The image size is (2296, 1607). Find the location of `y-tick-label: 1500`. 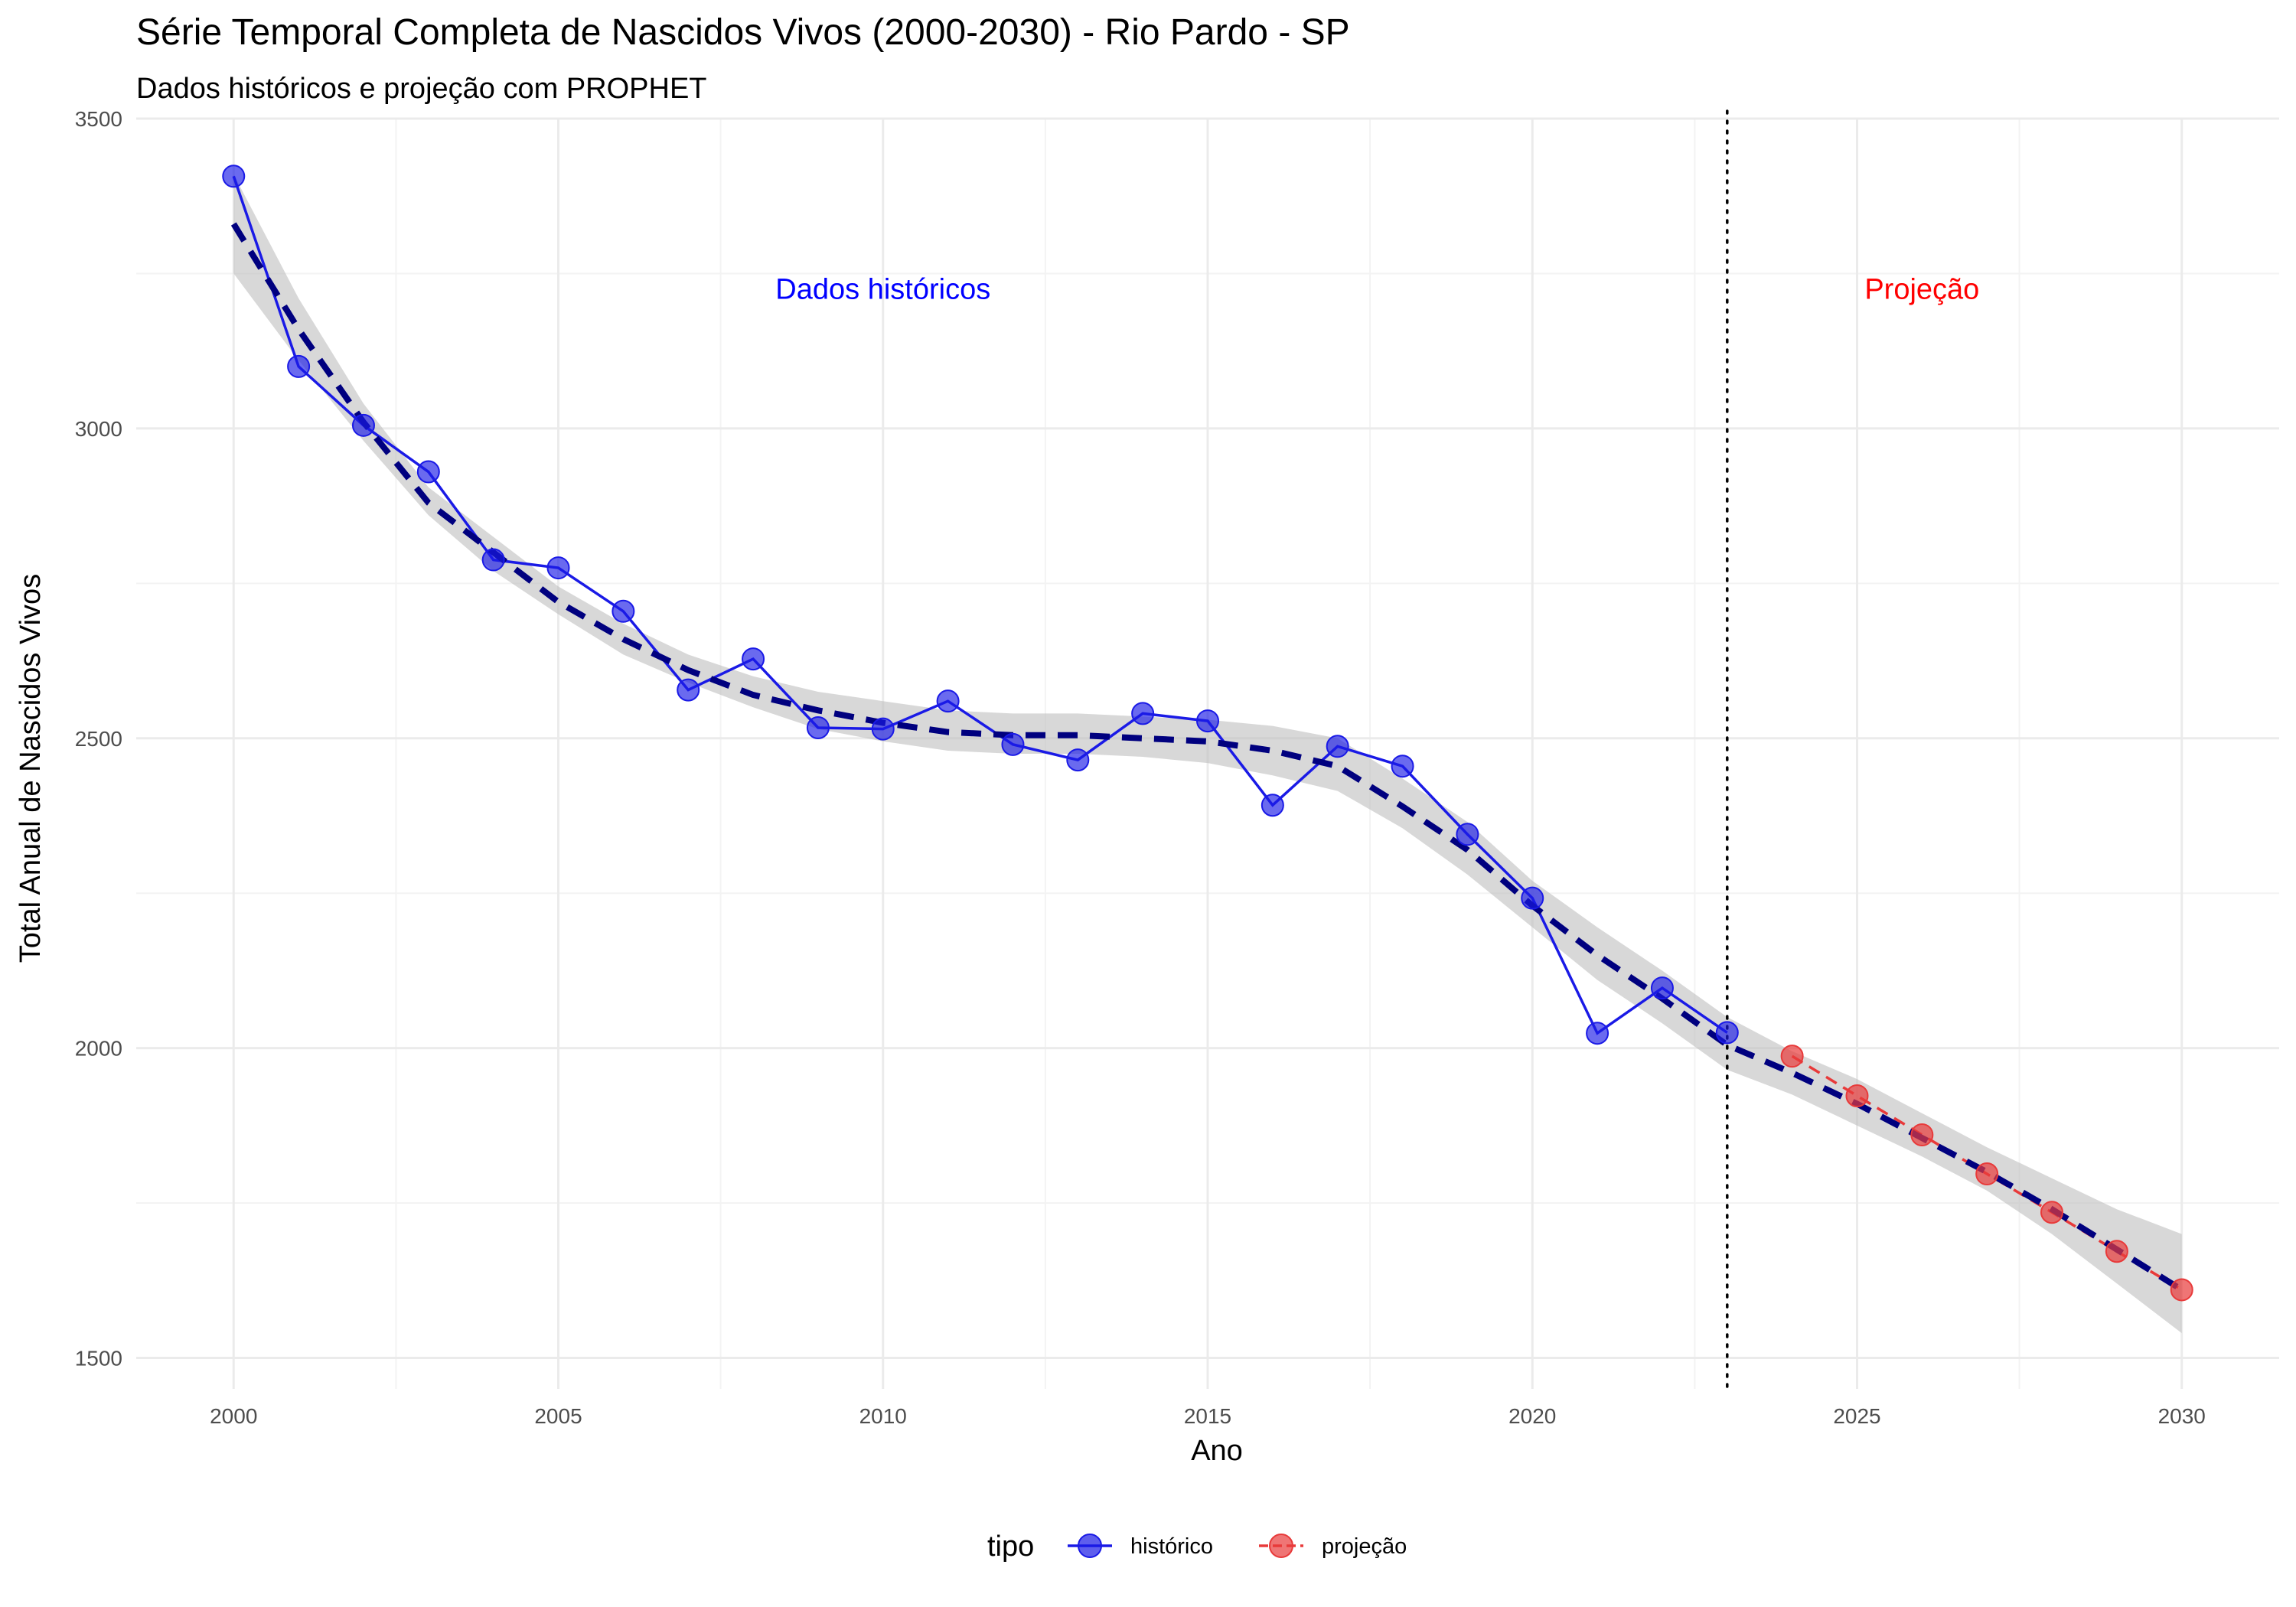

y-tick-label: 1500 is located at coordinates (98, 1359).